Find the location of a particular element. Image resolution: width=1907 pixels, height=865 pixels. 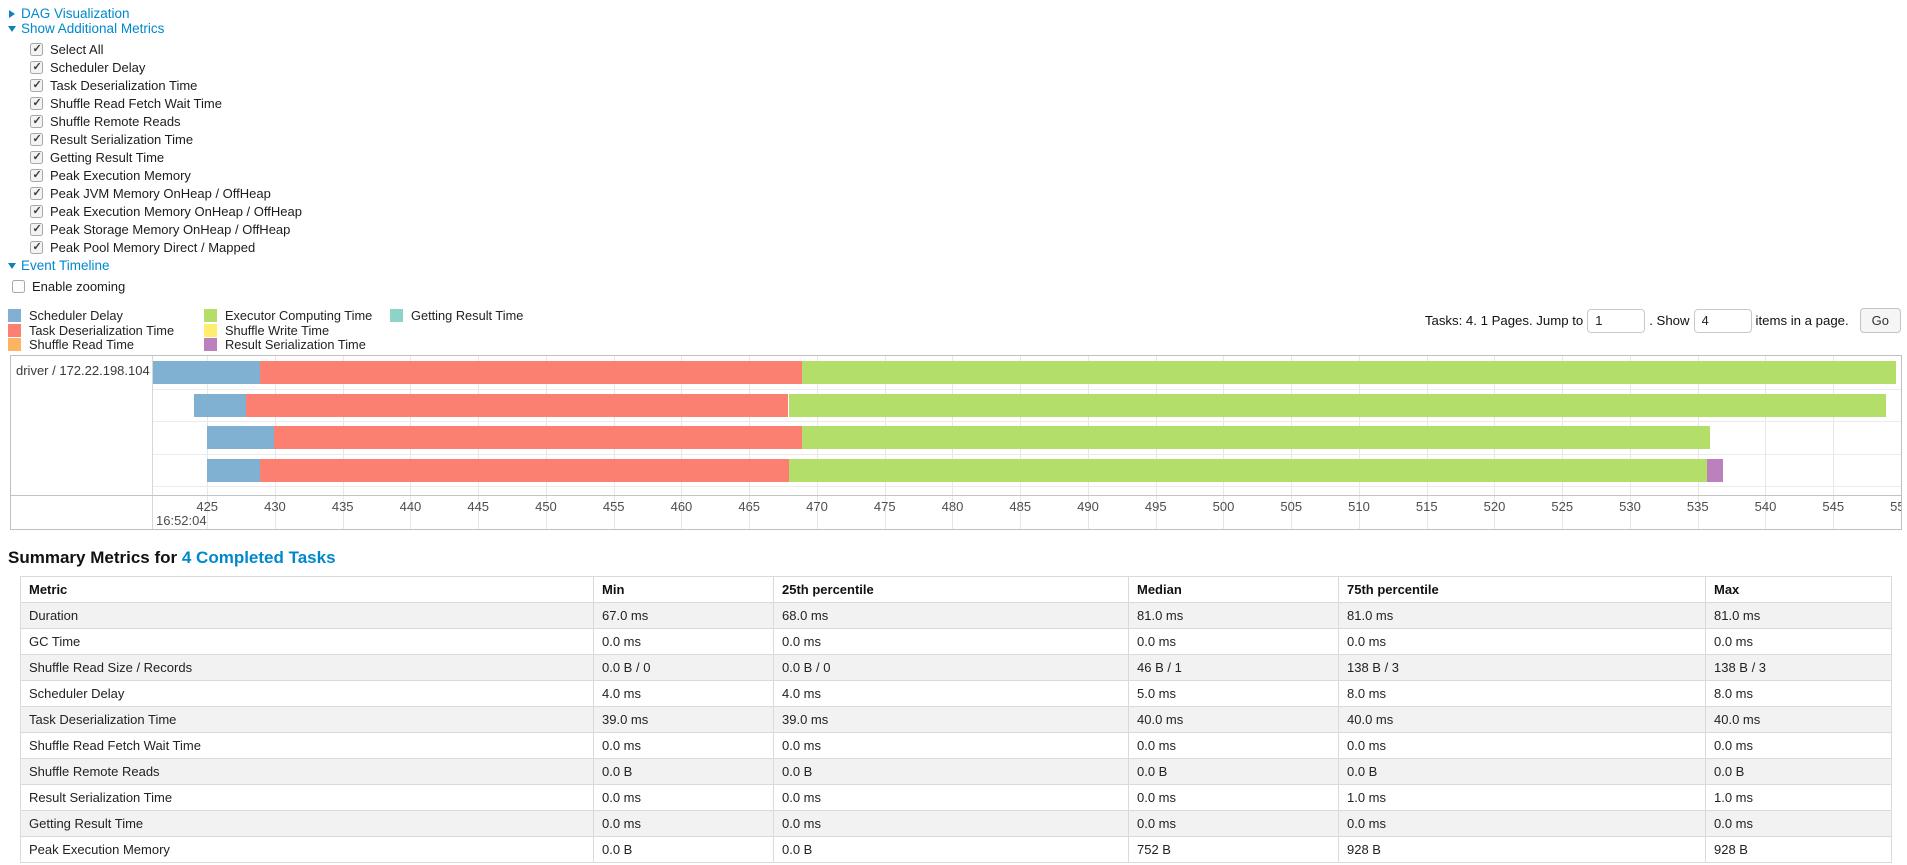

axis-tick-label: 475 is located at coordinates (884, 507).